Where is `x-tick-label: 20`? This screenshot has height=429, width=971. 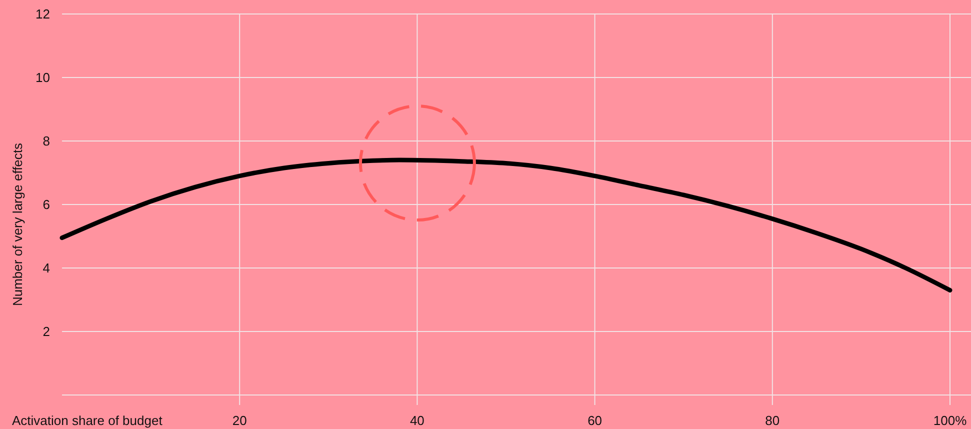 x-tick-label: 20 is located at coordinates (239, 420).